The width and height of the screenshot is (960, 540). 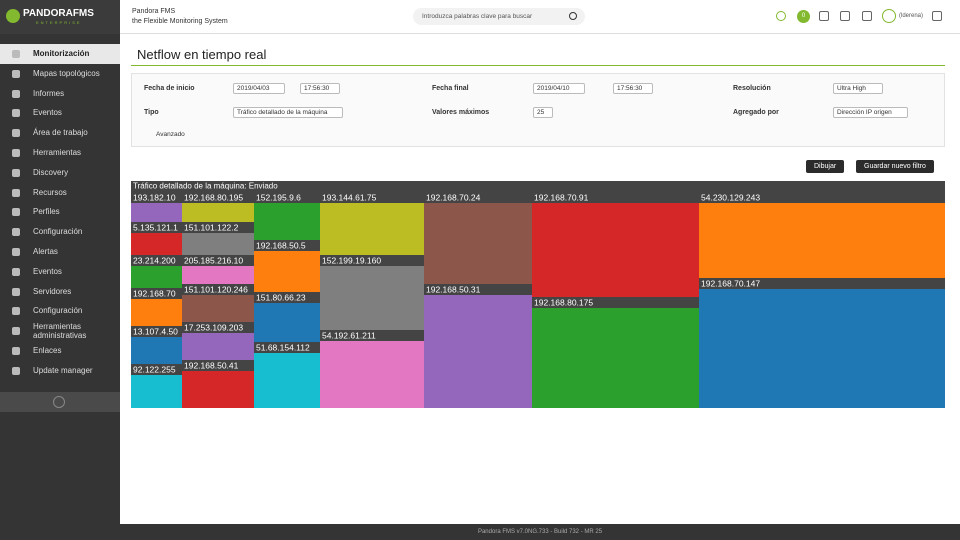 I want to click on label: Fecha de inicio, so click(x=169, y=88).